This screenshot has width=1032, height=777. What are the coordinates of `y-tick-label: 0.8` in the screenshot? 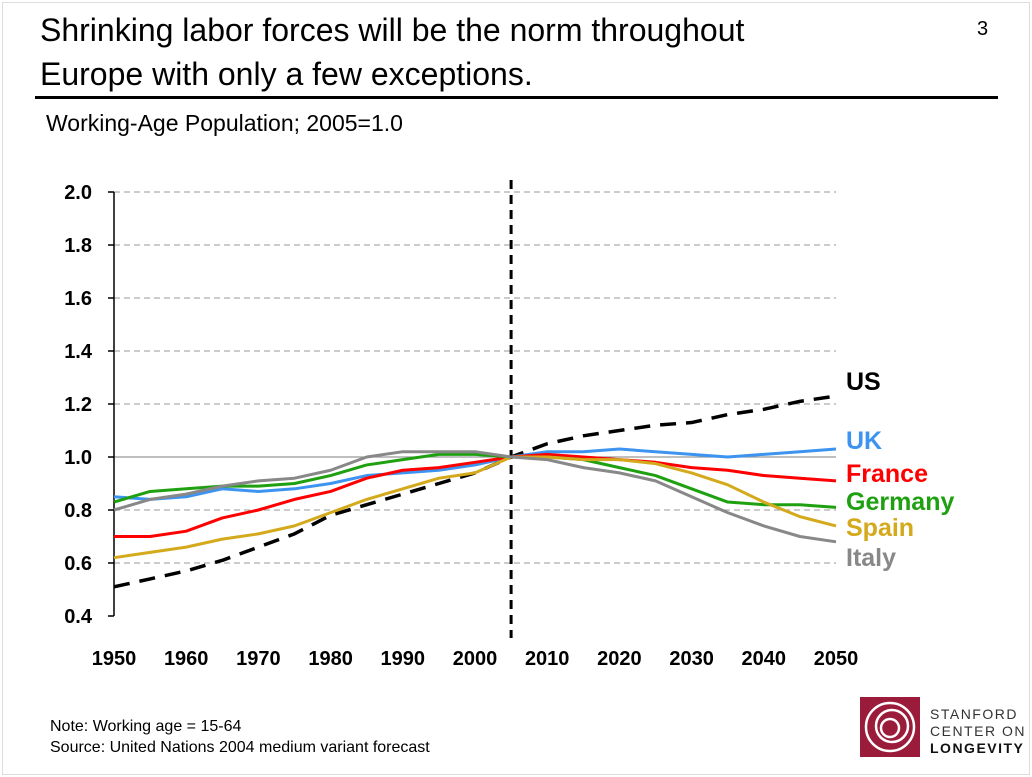 It's located at (78, 511).